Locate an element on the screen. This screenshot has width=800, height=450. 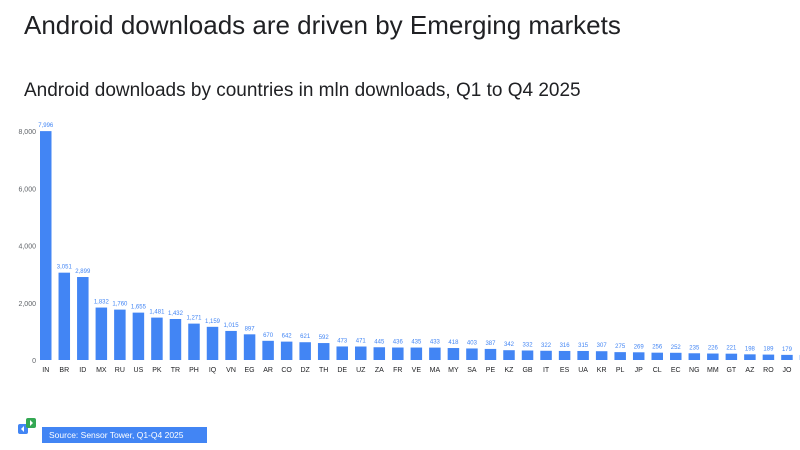
x-tick-label: GB is located at coordinates (527, 370).